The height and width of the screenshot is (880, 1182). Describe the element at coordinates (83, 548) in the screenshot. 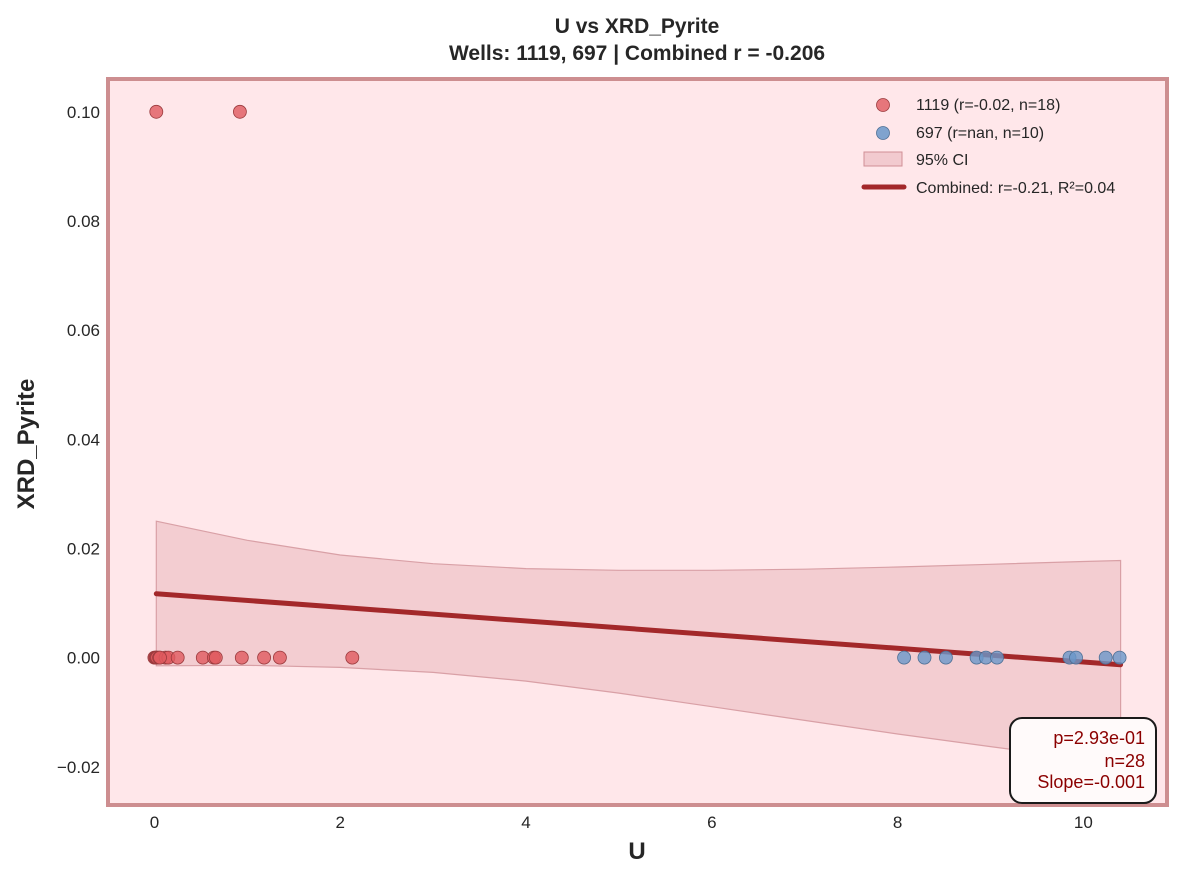

I see `y-tick-label: 0.02` at that location.